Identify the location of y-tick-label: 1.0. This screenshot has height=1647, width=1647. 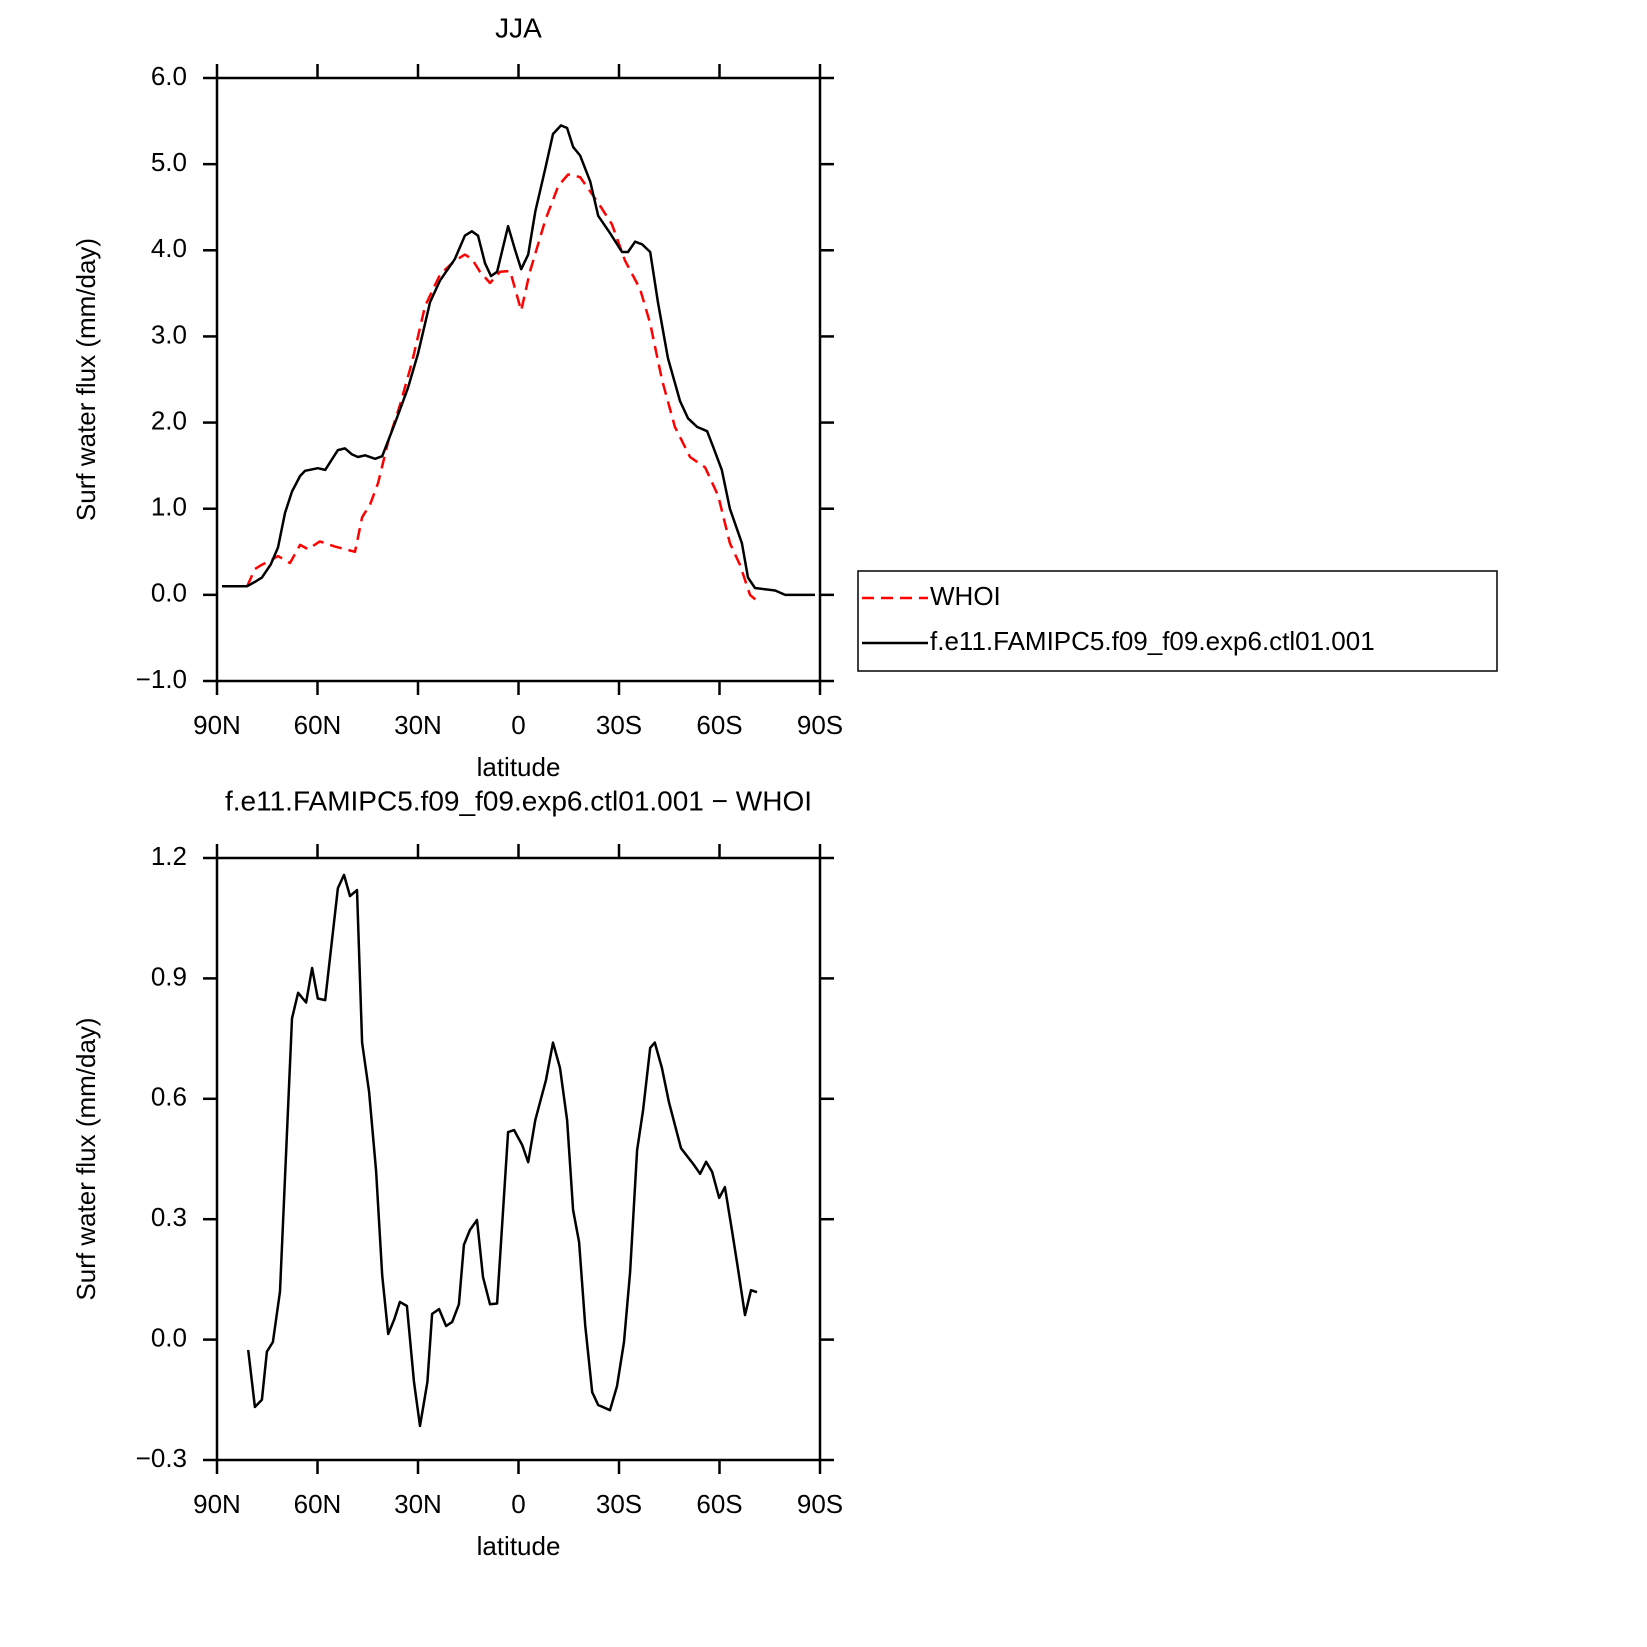
(169, 507).